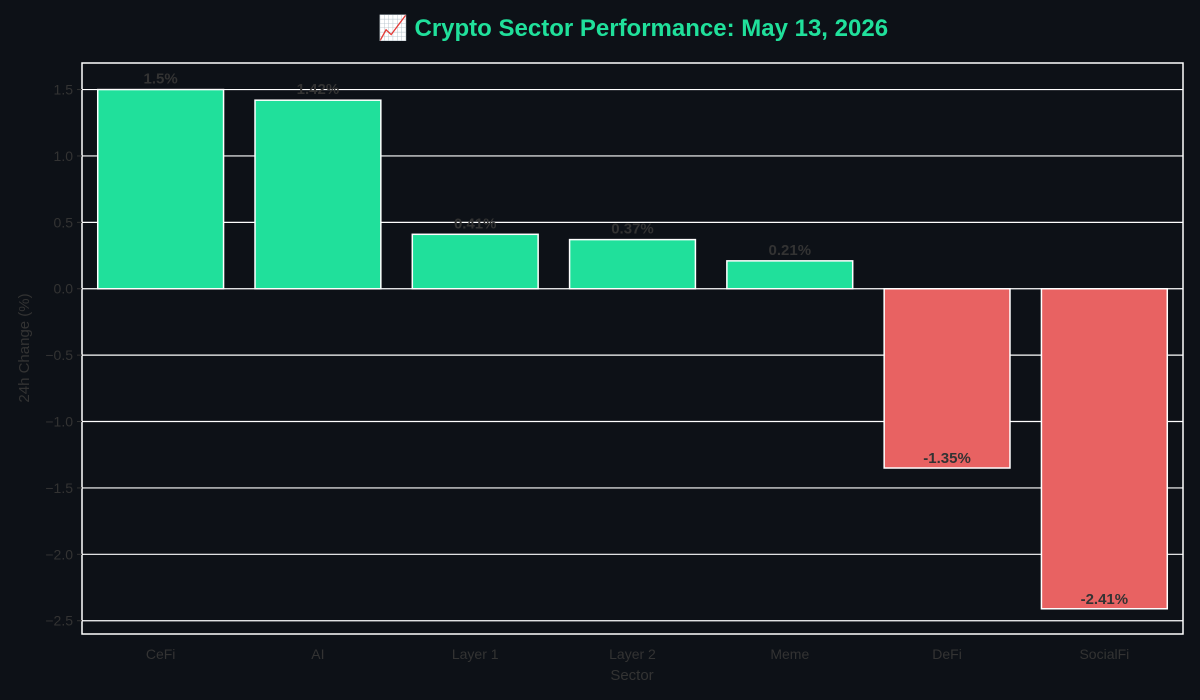 The height and width of the screenshot is (700, 1200). Describe the element at coordinates (947, 654) in the screenshot. I see `x-tick-label: DeFi` at that location.